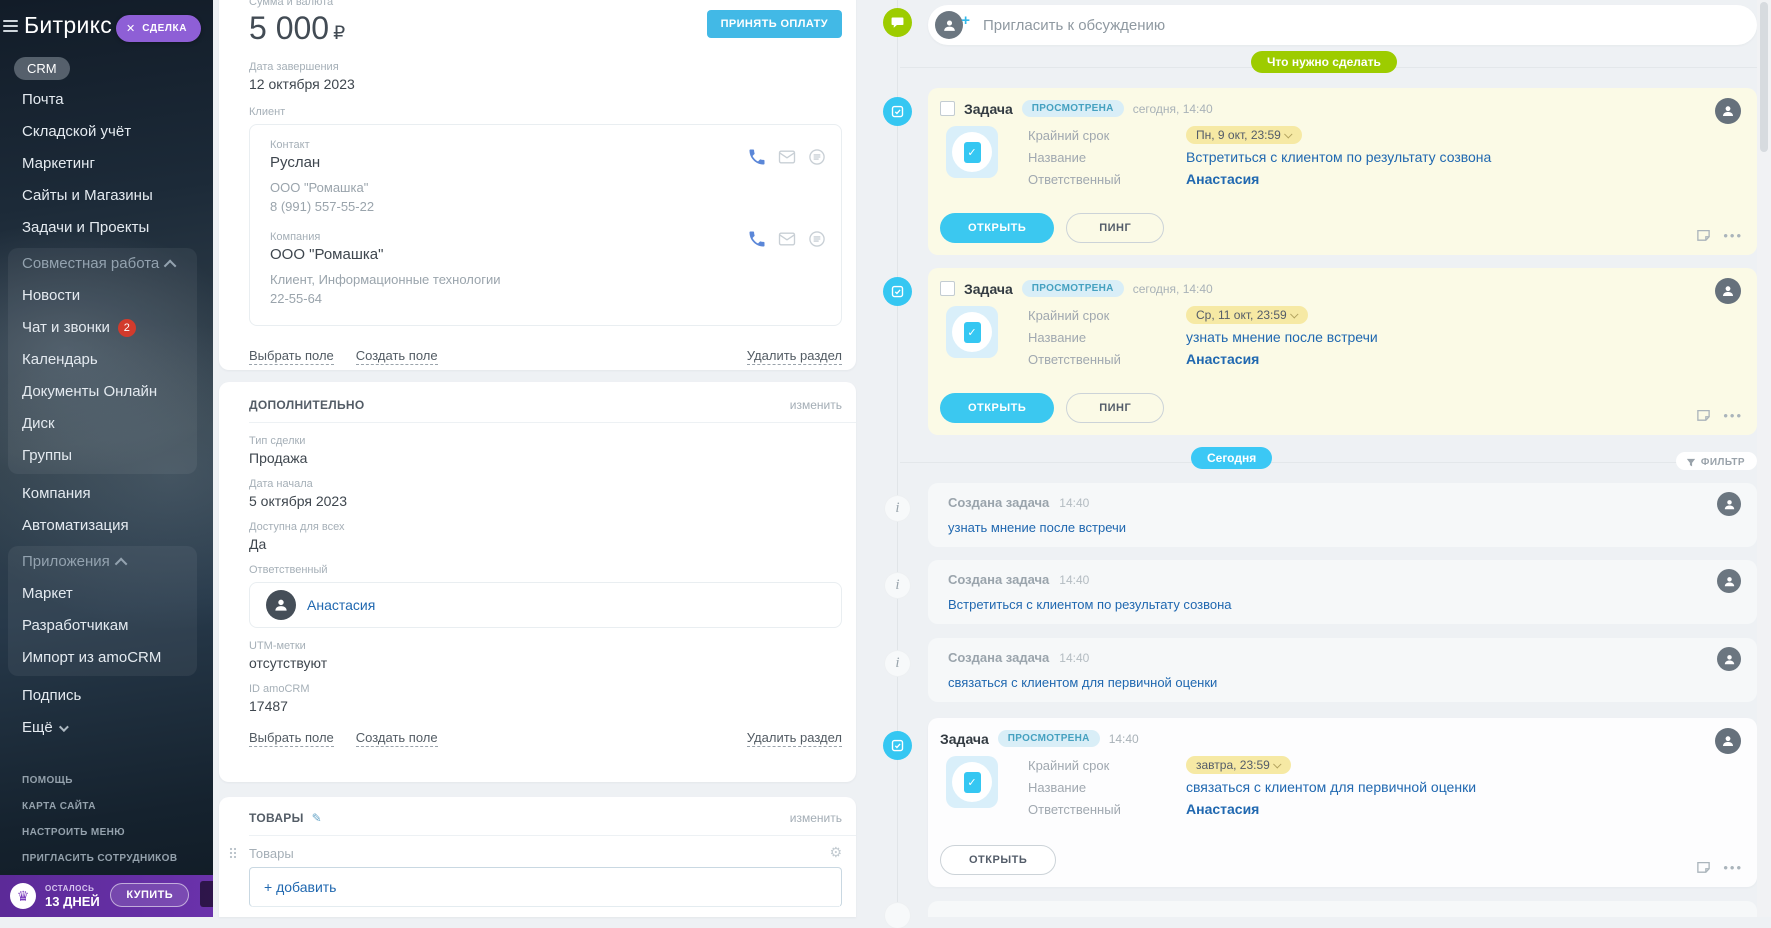 The height and width of the screenshot is (928, 1771). What do you see at coordinates (1764, 458) in the screenshot?
I see `scrollbar` at bounding box center [1764, 458].